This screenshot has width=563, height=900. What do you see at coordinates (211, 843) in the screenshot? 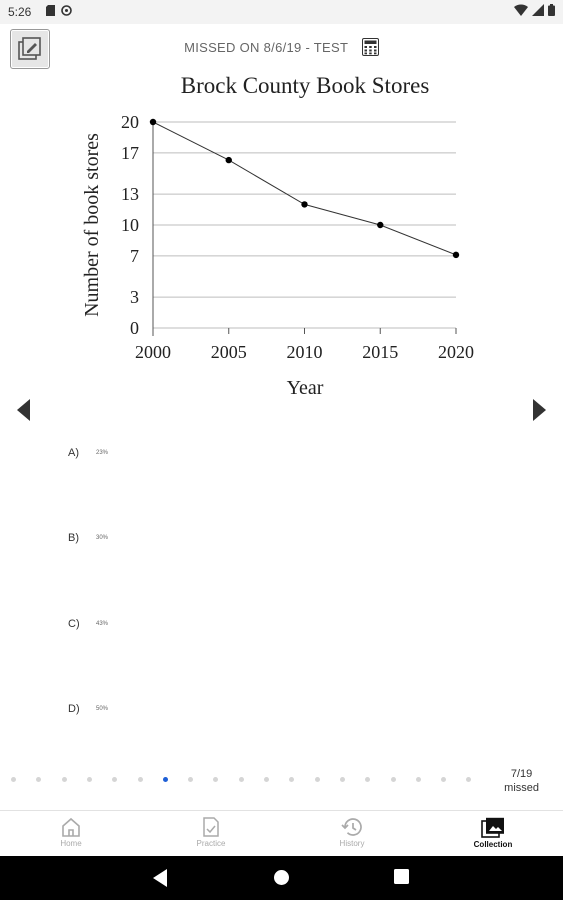
I see `nav-practice-label: Practice` at bounding box center [211, 843].